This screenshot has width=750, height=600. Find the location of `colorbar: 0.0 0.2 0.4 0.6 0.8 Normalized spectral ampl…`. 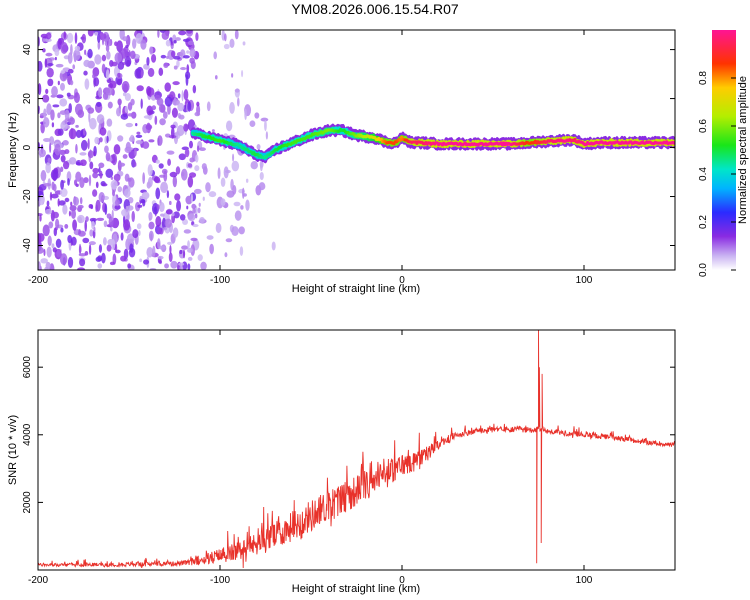

colorbar: 0.0 0.2 0.4 0.6 0.8 Normalized spectral ampl… is located at coordinates (723, 153).